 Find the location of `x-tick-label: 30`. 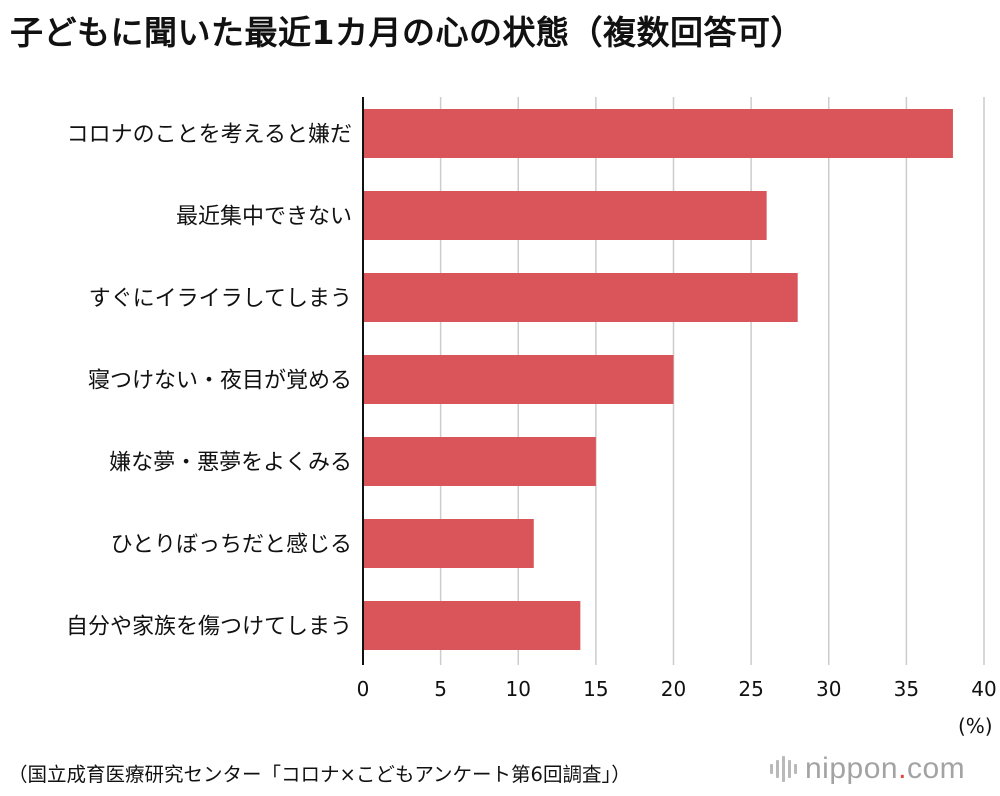

x-tick-label: 30 is located at coordinates (828, 689).